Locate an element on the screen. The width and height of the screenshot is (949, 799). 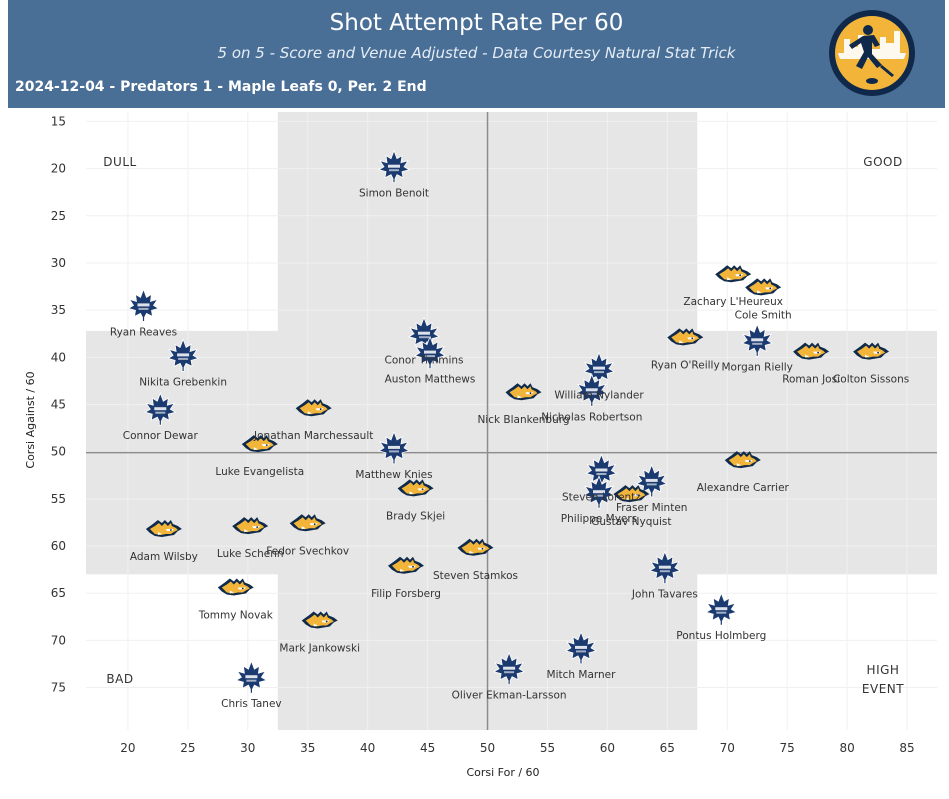
player-label: Roman Josi is located at coordinates (811, 380).